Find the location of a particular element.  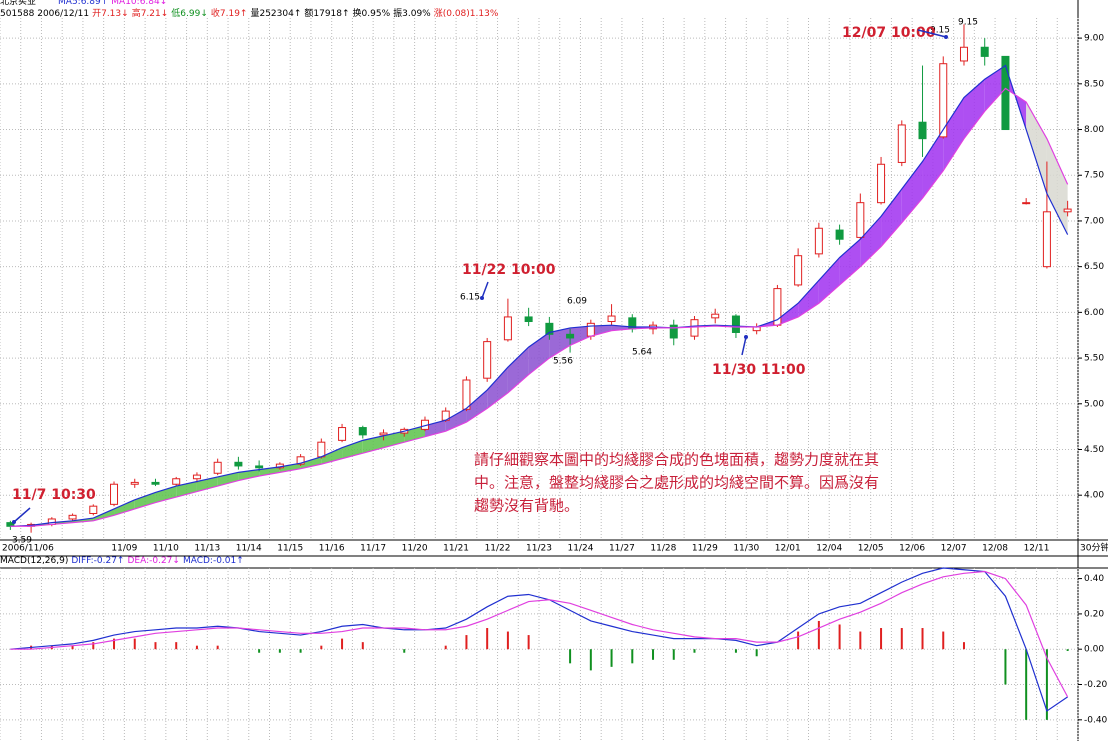

x-tick-label: 12/01 is located at coordinates (788, 549).